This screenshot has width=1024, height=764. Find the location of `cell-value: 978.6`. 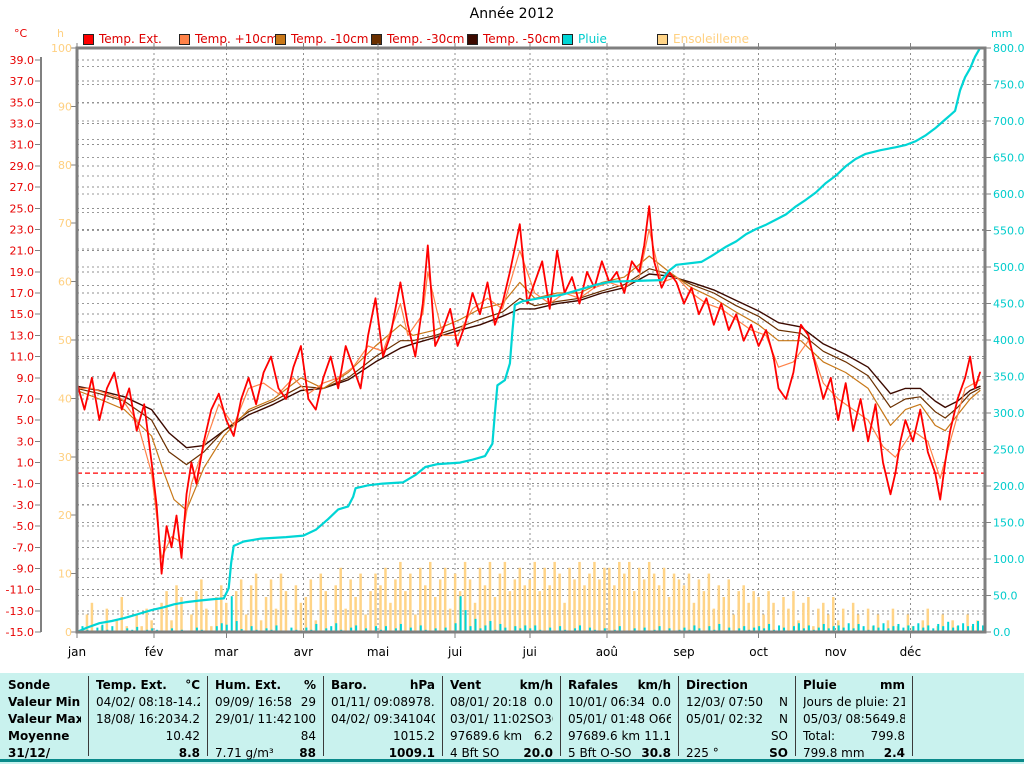

cell-value: 978.6 is located at coordinates (421, 702).